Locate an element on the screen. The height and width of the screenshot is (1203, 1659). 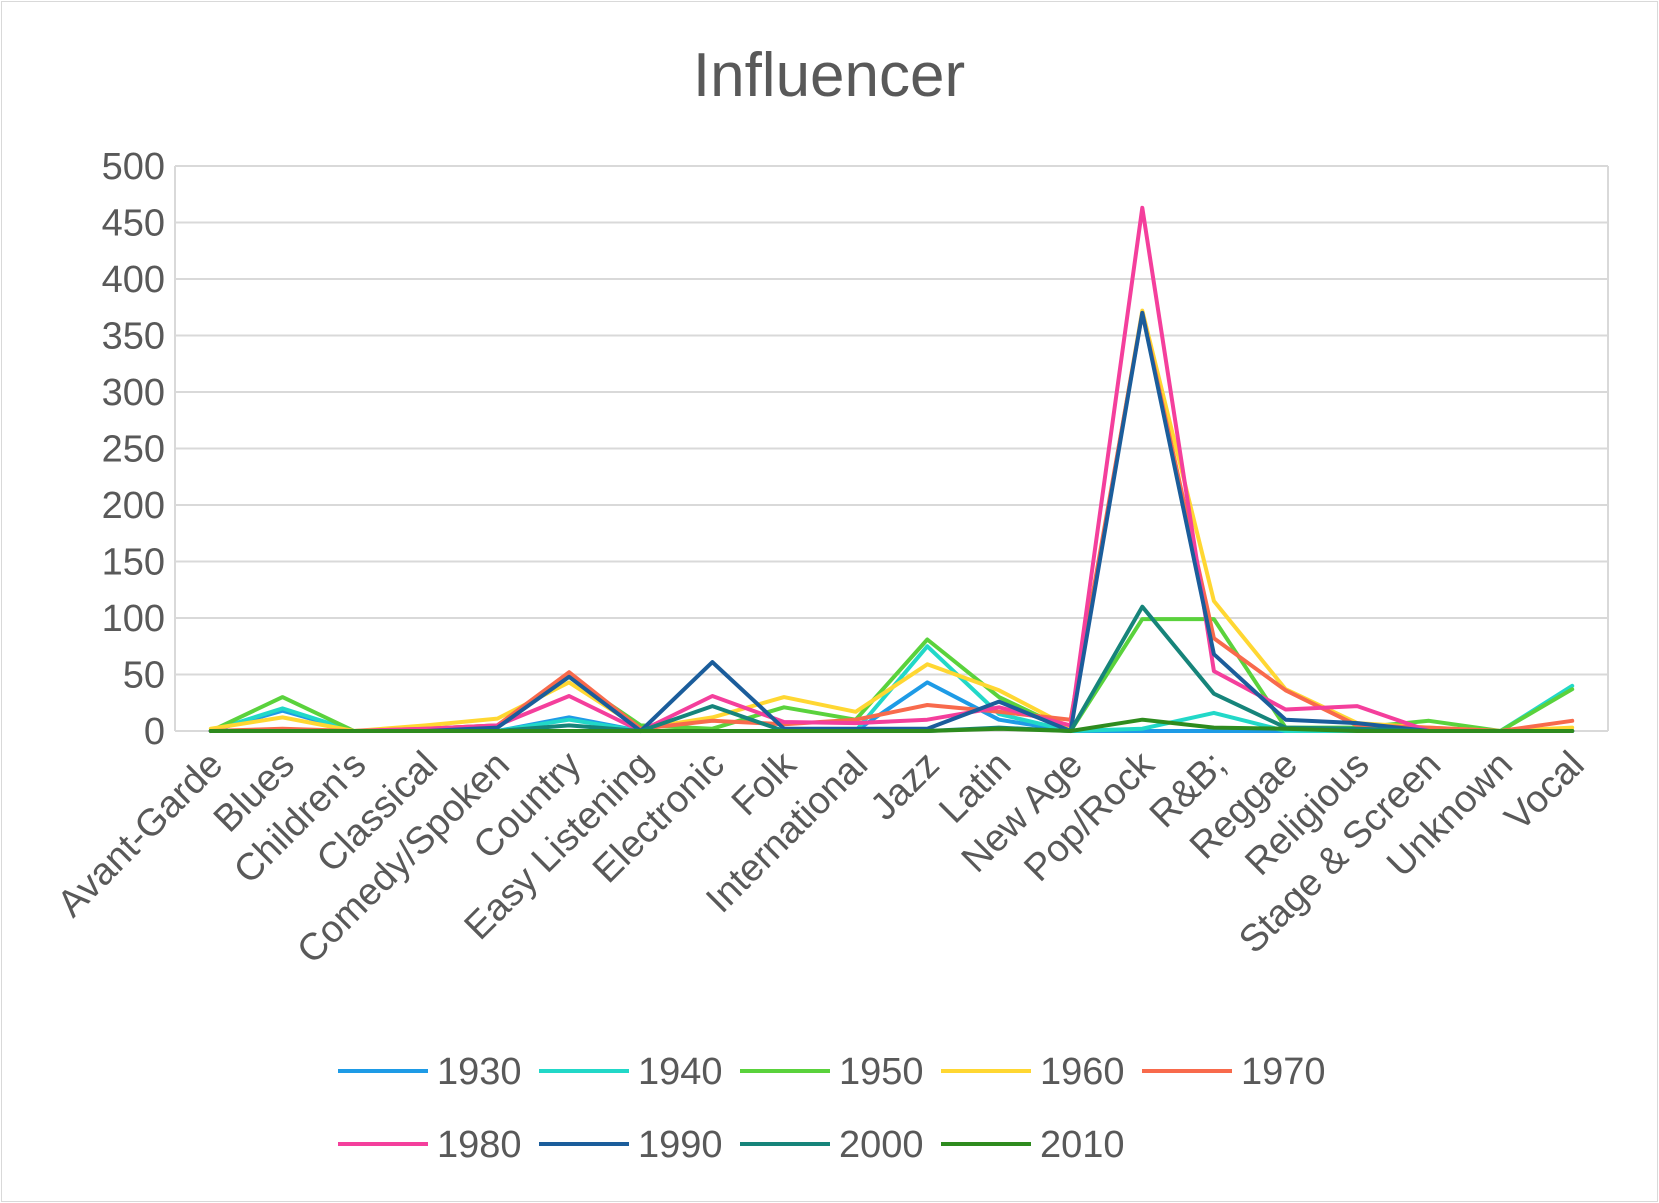
legend-label: 2000 is located at coordinates (881, 1145).